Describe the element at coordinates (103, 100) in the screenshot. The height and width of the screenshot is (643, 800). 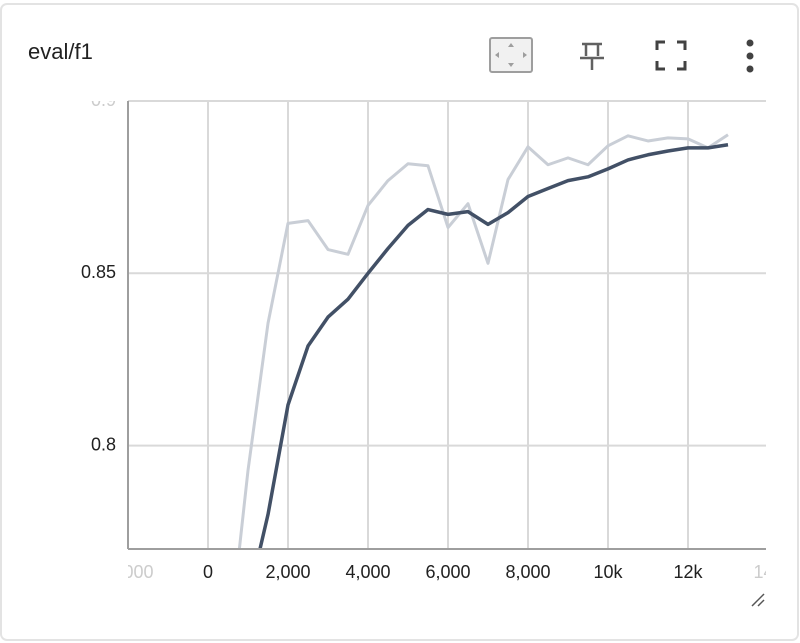
I see `y-tick-label: 0.9` at that location.